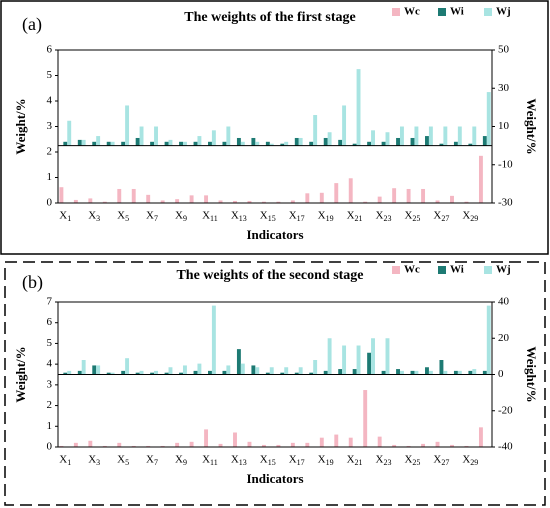 The image size is (550, 508). I want to click on panel-label: (a), so click(32, 24).